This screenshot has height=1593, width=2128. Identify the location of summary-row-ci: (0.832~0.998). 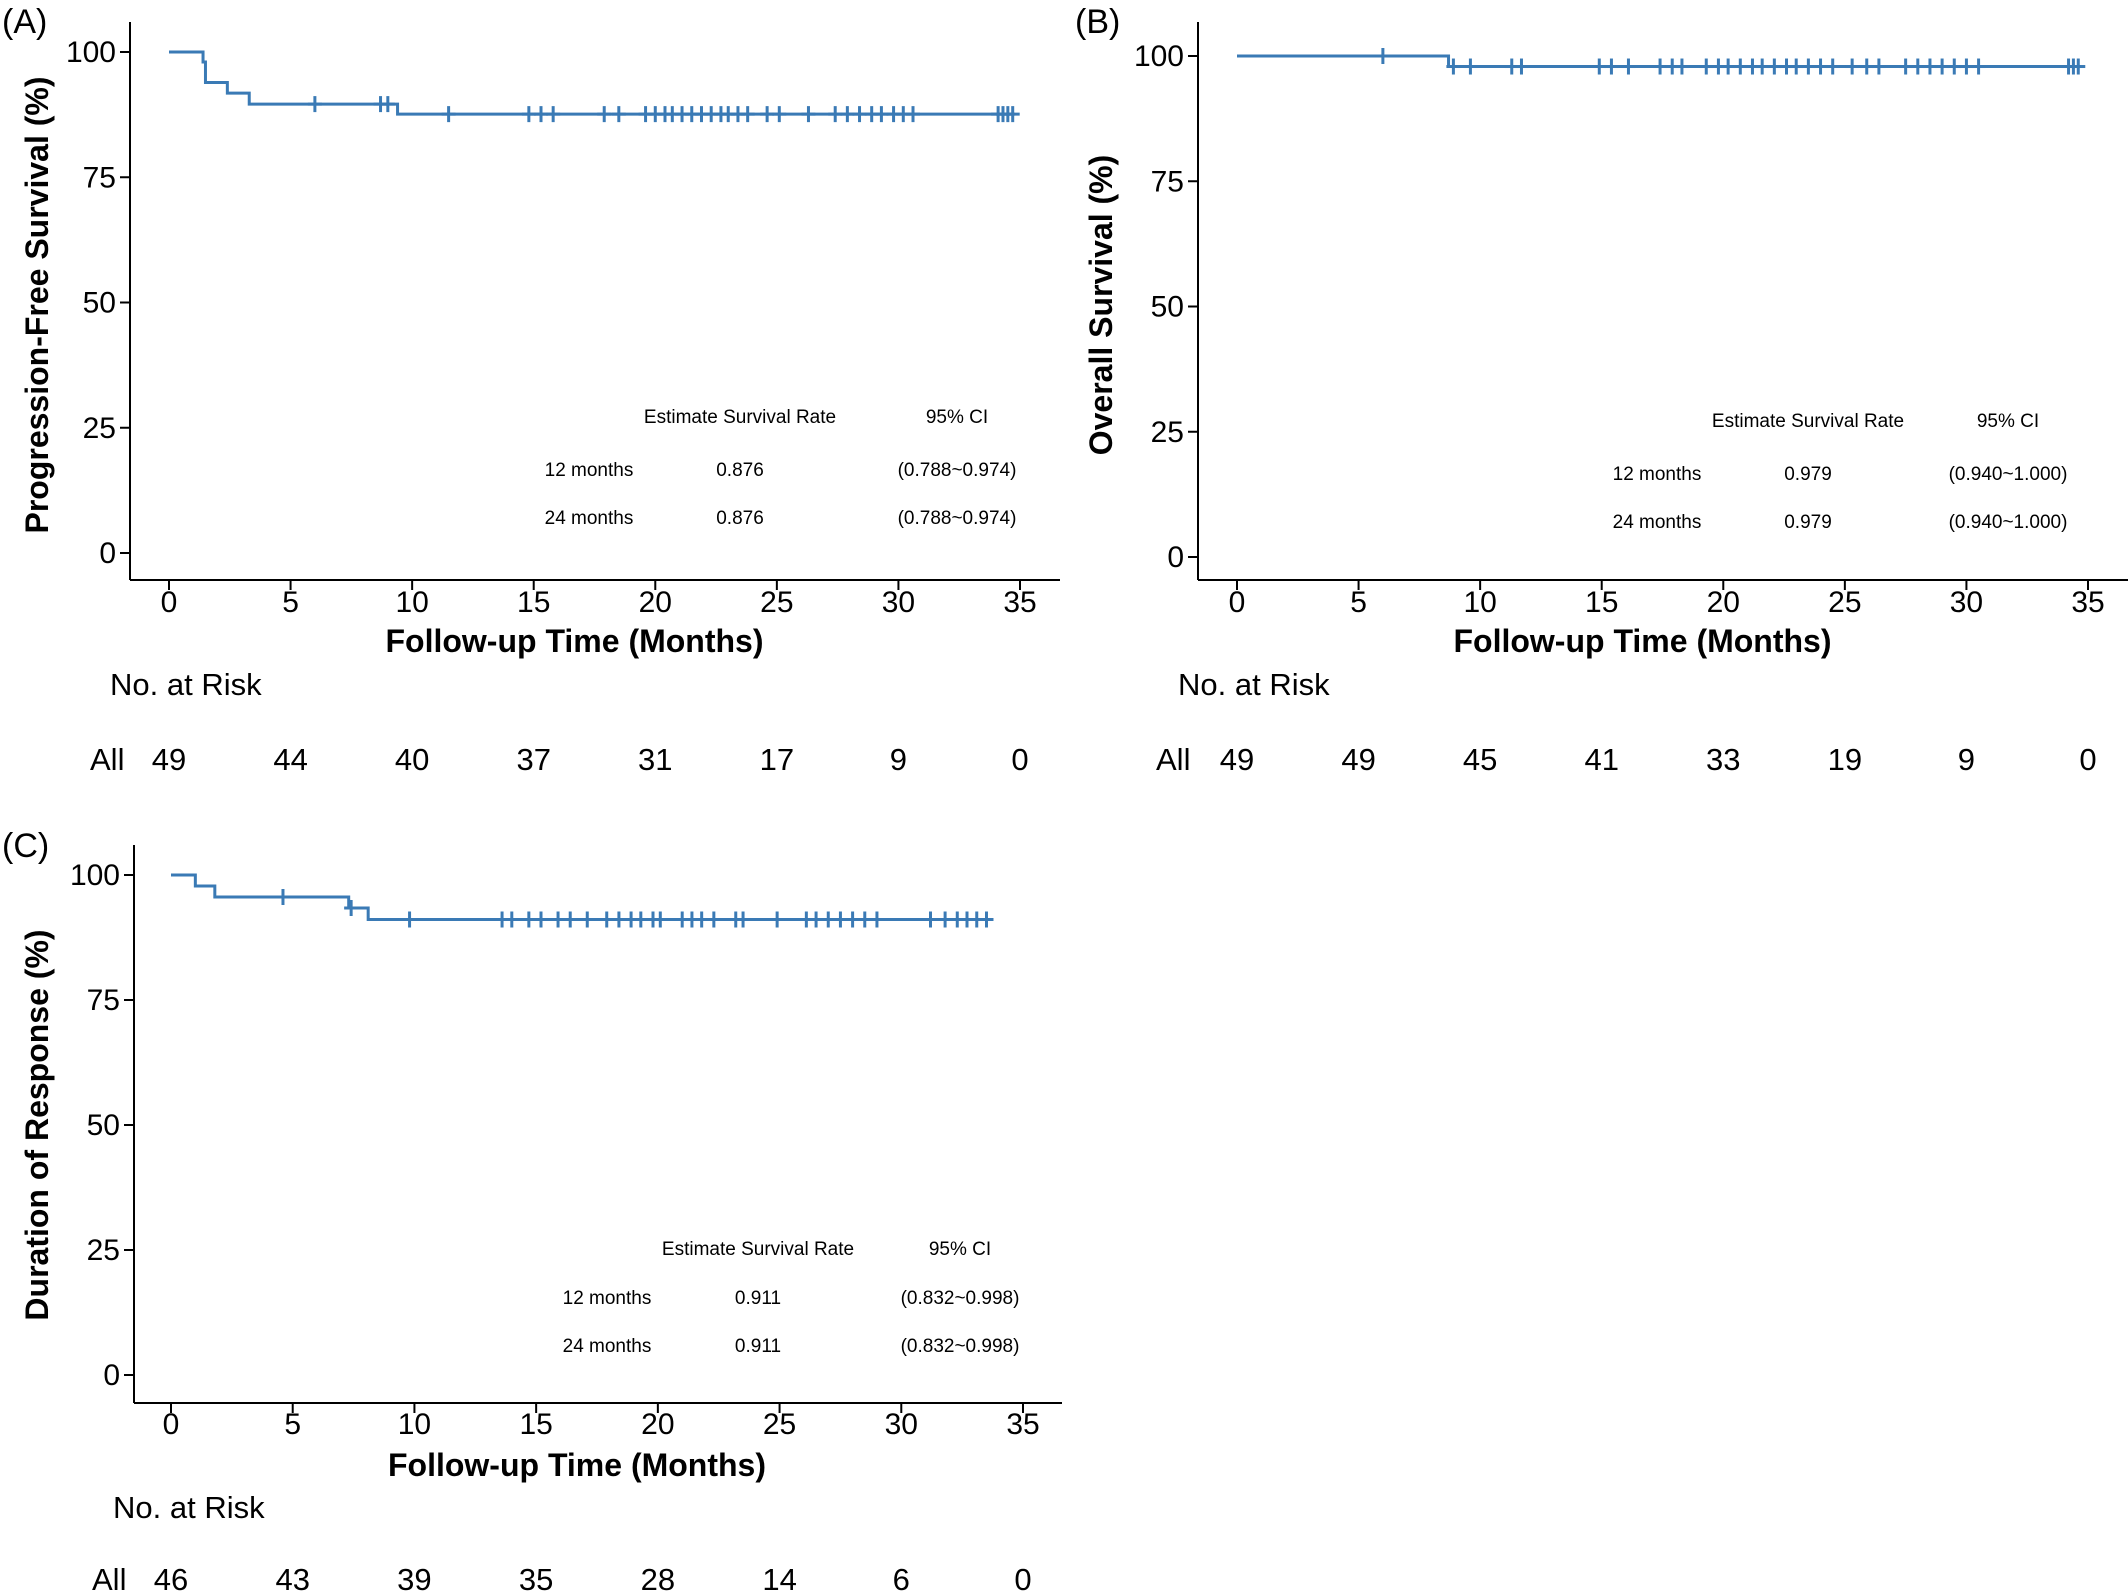
(960, 1298).